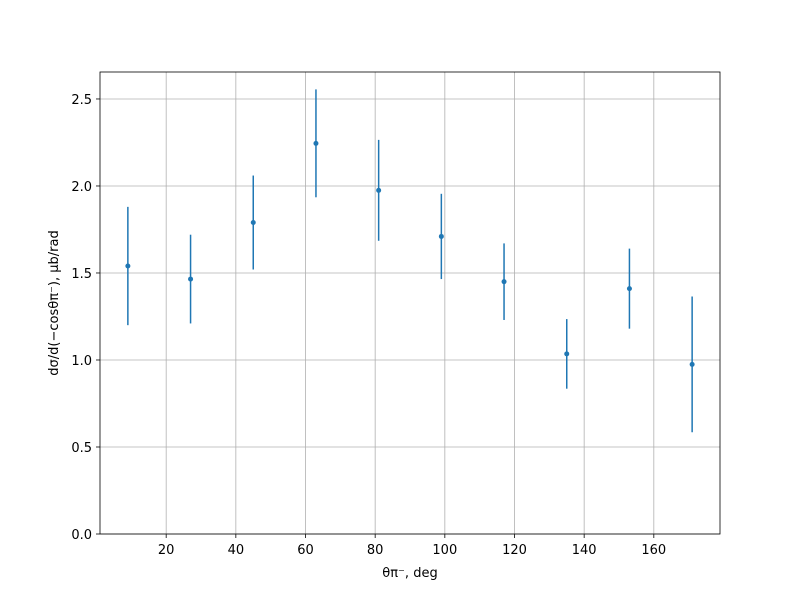  Describe the element at coordinates (81, 274) in the screenshot. I see `y-tick-label: 1.5` at that location.